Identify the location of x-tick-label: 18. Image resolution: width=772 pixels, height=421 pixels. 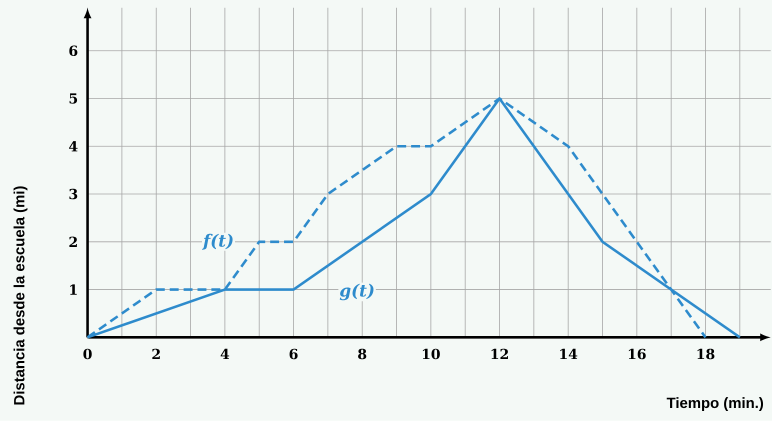
(706, 354).